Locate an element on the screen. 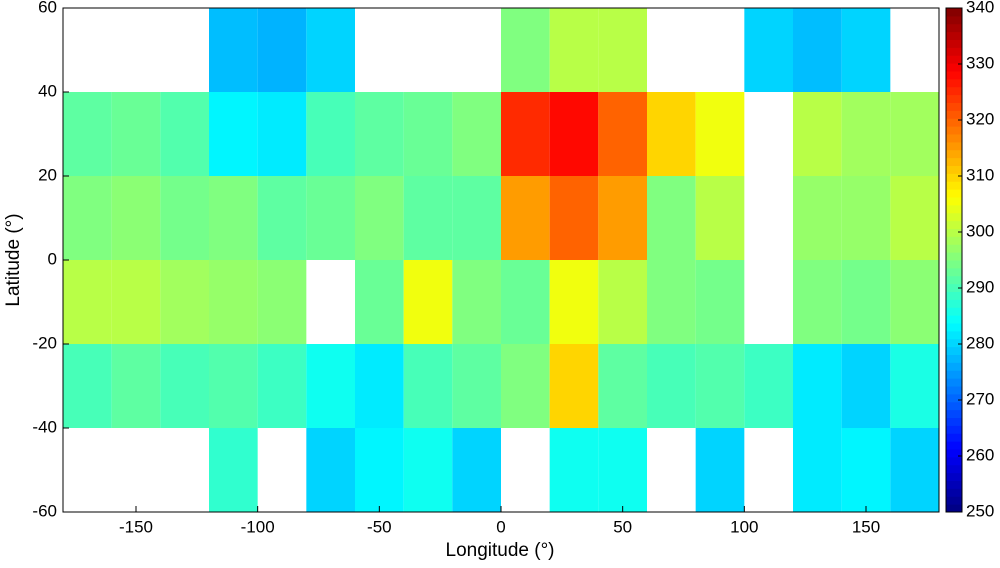 Image resolution: width=1000 pixels, height=568 pixels. x-tick-label: -100 is located at coordinates (258, 526).